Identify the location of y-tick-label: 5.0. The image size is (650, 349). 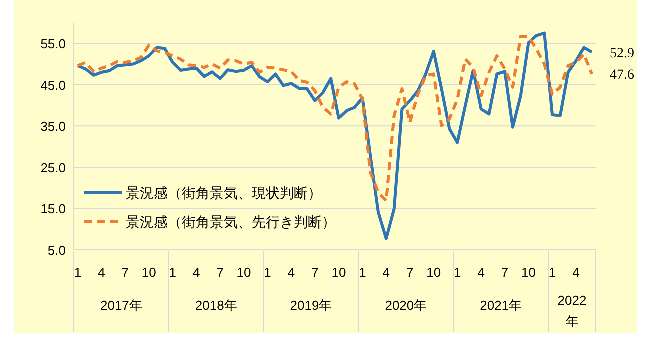
(57, 250).